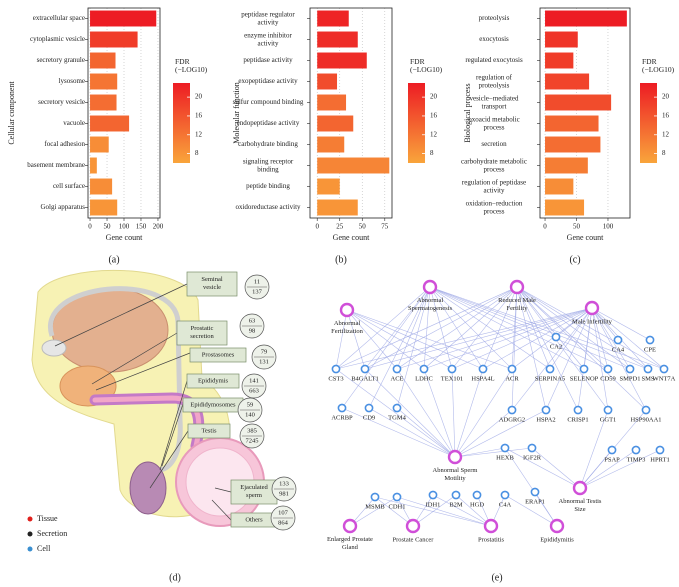  I want to click on text-line: carbohydrate metabolic, so click(494, 161).